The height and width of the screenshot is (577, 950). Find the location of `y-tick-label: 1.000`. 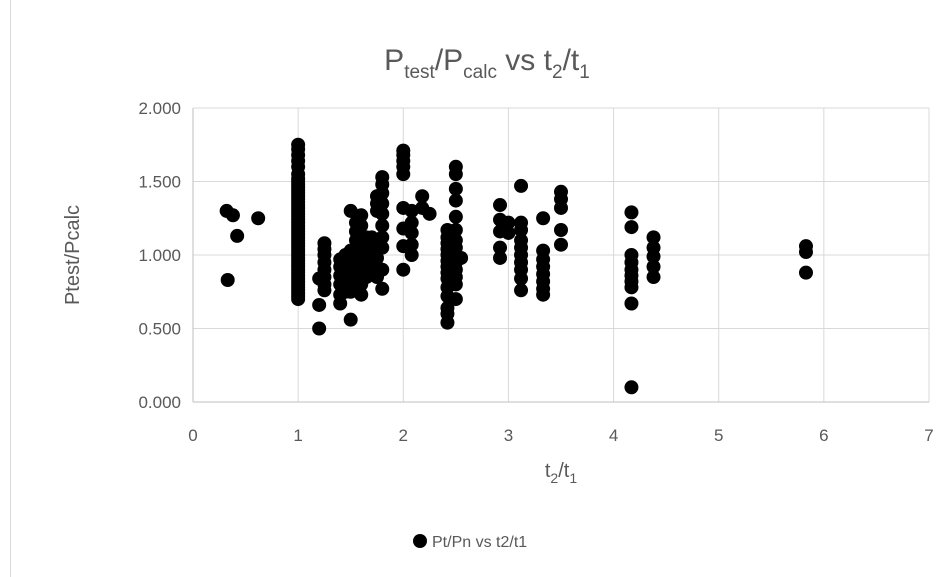

y-tick-label: 1.000 is located at coordinates (159, 255).